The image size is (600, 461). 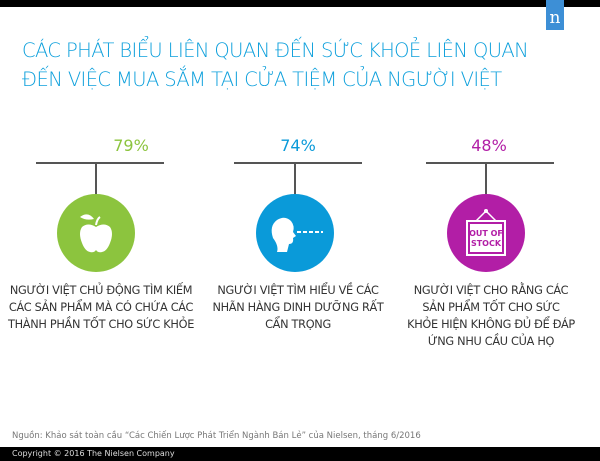 I want to click on out-of-stock-sign-icon: OUT OF STOCK, so click(x=486, y=233).